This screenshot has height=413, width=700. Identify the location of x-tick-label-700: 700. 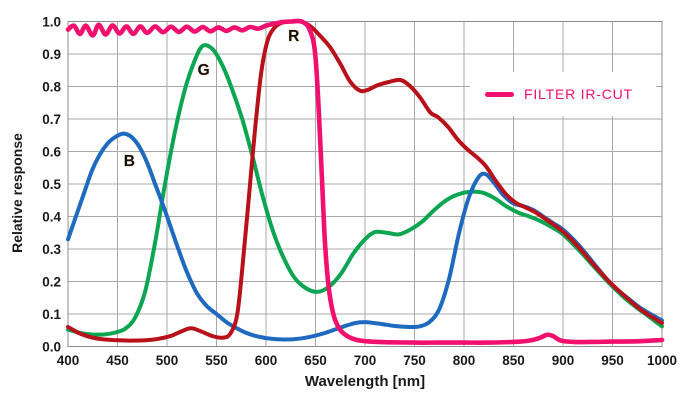
(365, 360).